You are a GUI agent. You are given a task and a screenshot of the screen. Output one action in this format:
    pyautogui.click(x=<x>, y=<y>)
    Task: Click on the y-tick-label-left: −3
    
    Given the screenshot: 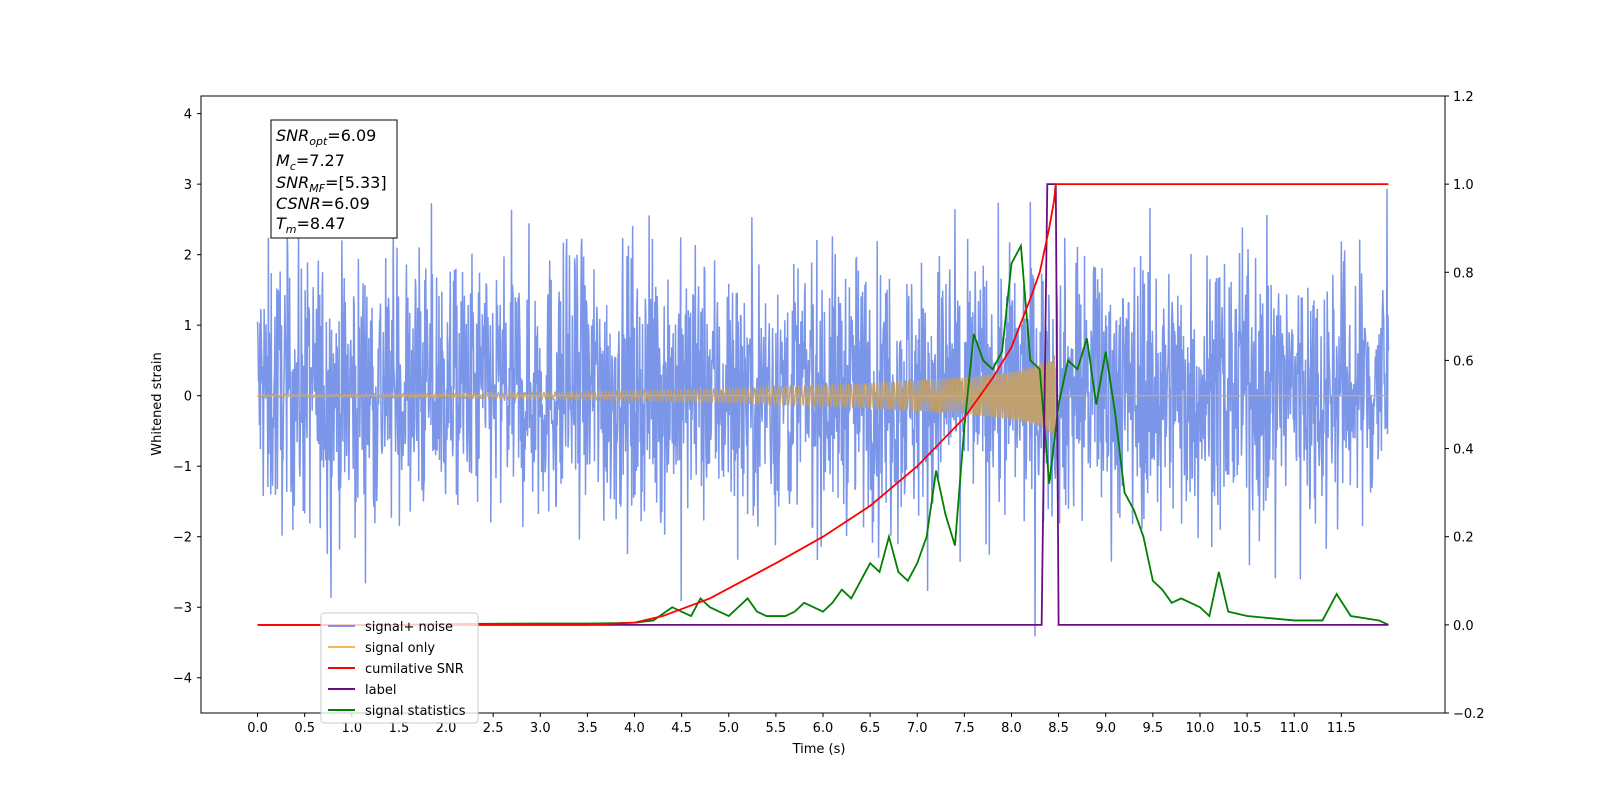 What is the action you would take?
    pyautogui.click(x=182, y=608)
    